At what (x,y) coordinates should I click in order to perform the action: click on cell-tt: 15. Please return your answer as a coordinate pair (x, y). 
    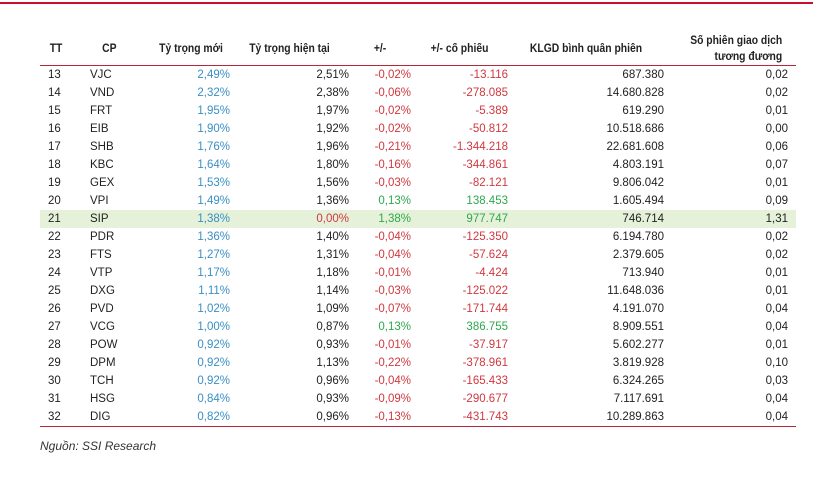
    Looking at the image, I should click on (54, 111).